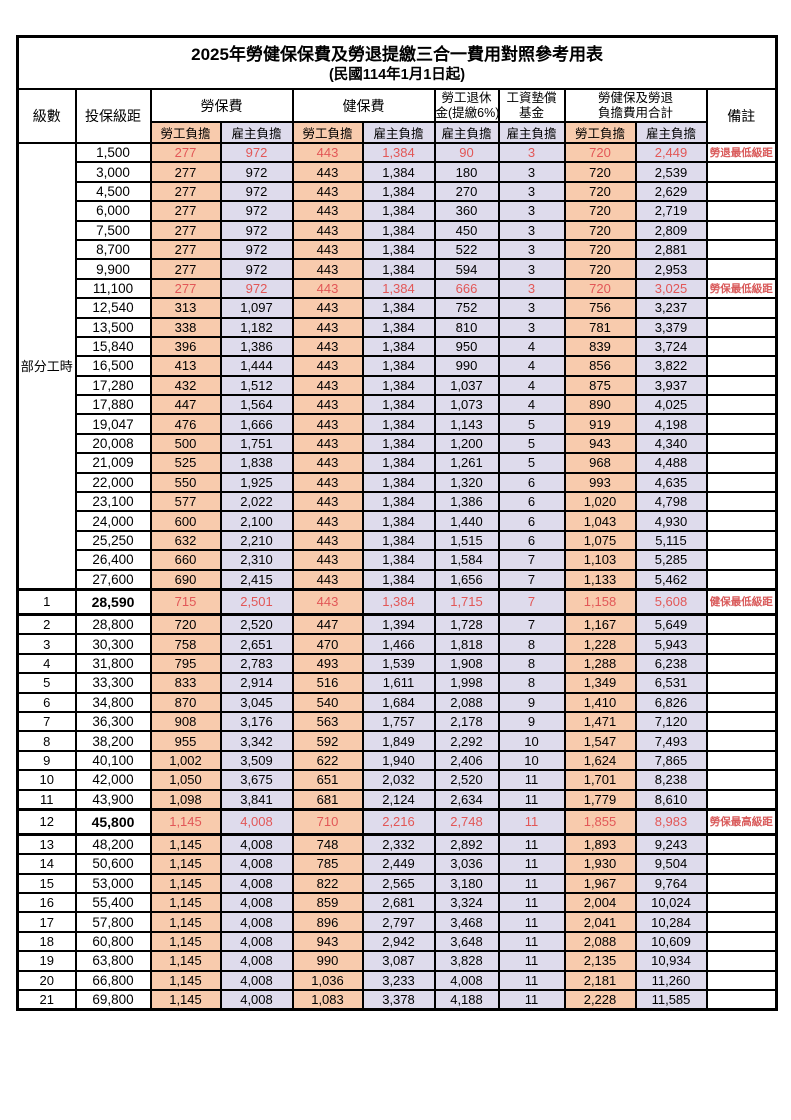 The width and height of the screenshot is (791, 1120). What do you see at coordinates (466, 821) in the screenshot?
I see `value-cell: 2,748` at bounding box center [466, 821].